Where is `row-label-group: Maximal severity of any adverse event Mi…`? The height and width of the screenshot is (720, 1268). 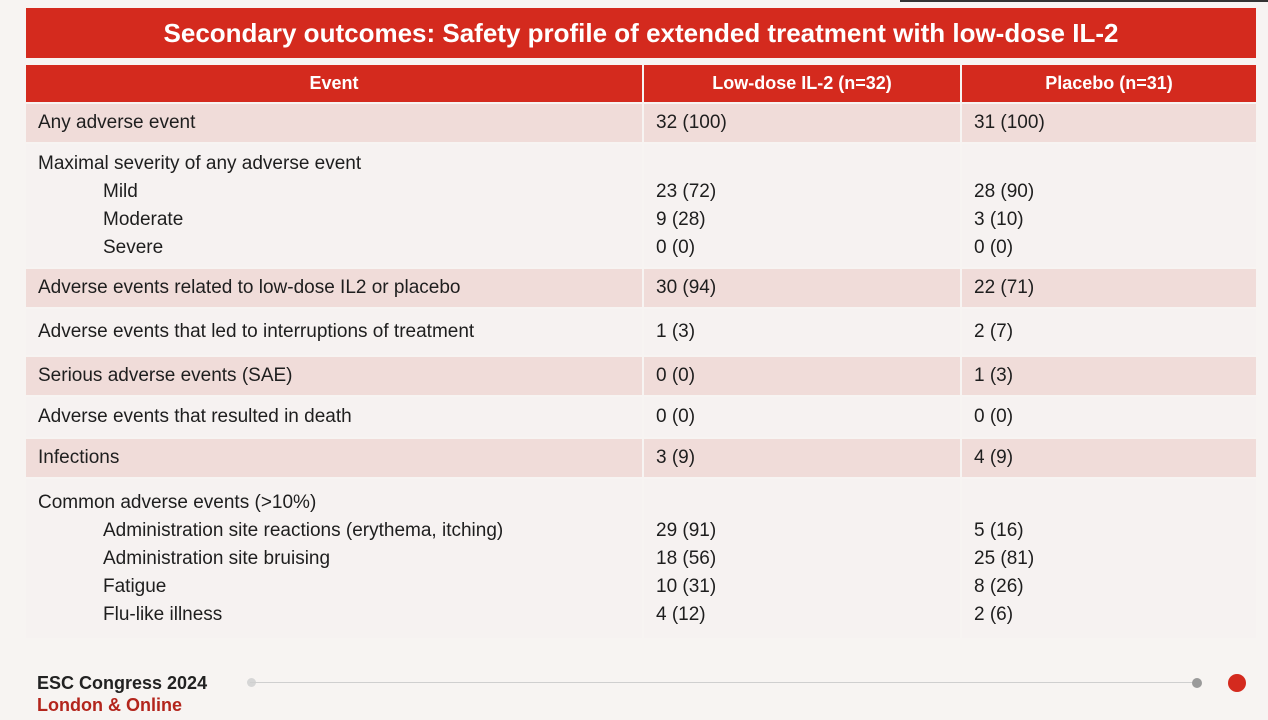 row-label-group: Maximal severity of any adverse event Mi… is located at coordinates (334, 205).